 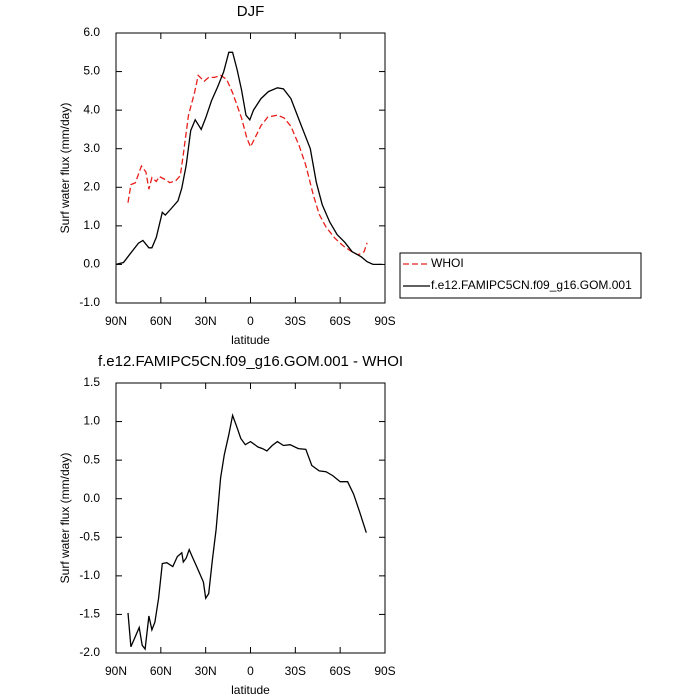 I want to click on y-tick-label: 1.5, so click(x=91, y=382).